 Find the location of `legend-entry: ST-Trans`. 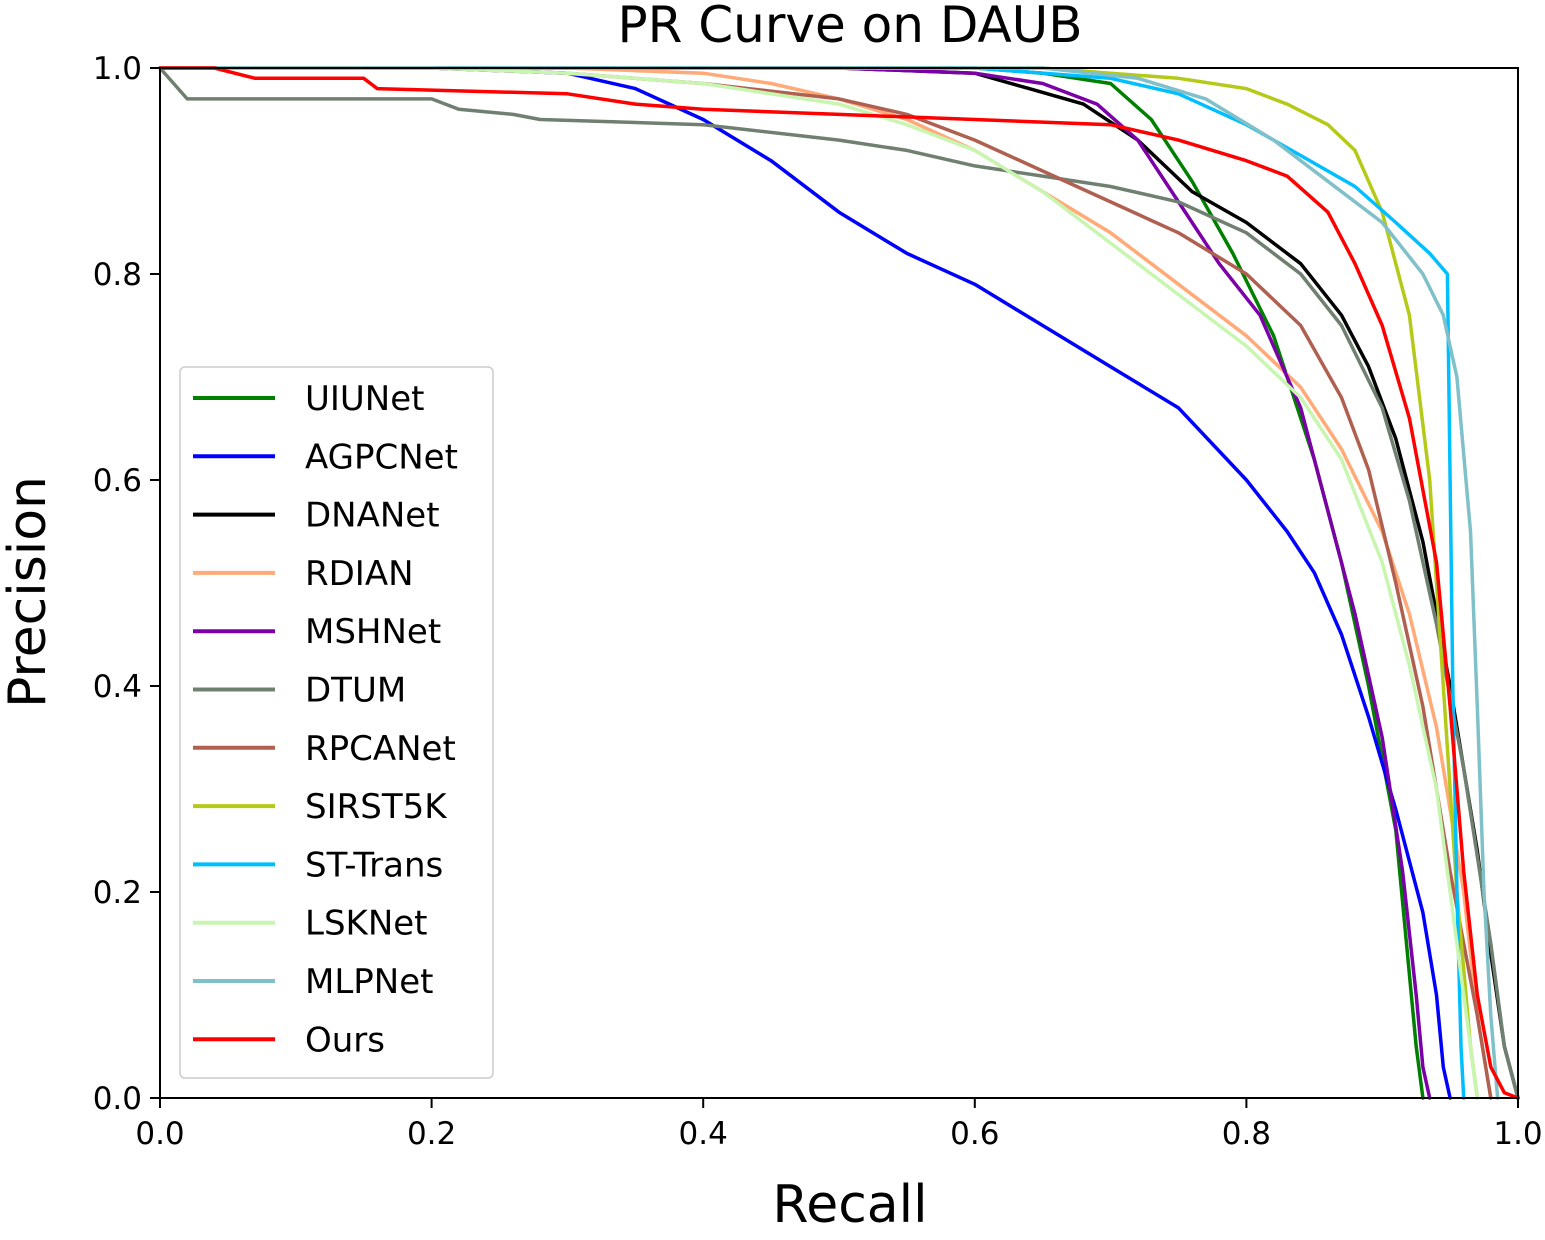

legend-entry: ST-Trans is located at coordinates (374, 865).